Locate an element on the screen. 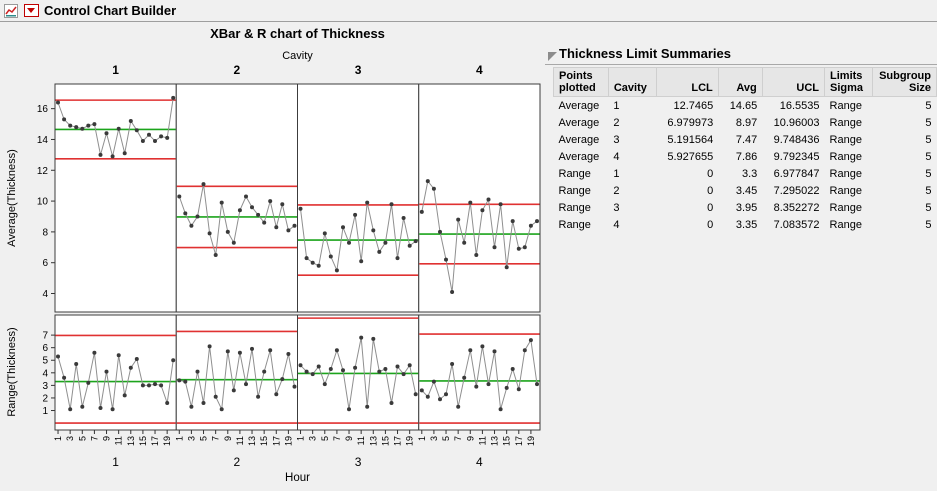 The height and width of the screenshot is (491, 937). summary-row: Average 1 12.7465 14.65 16.5535 Range 5 is located at coordinates (745, 106).